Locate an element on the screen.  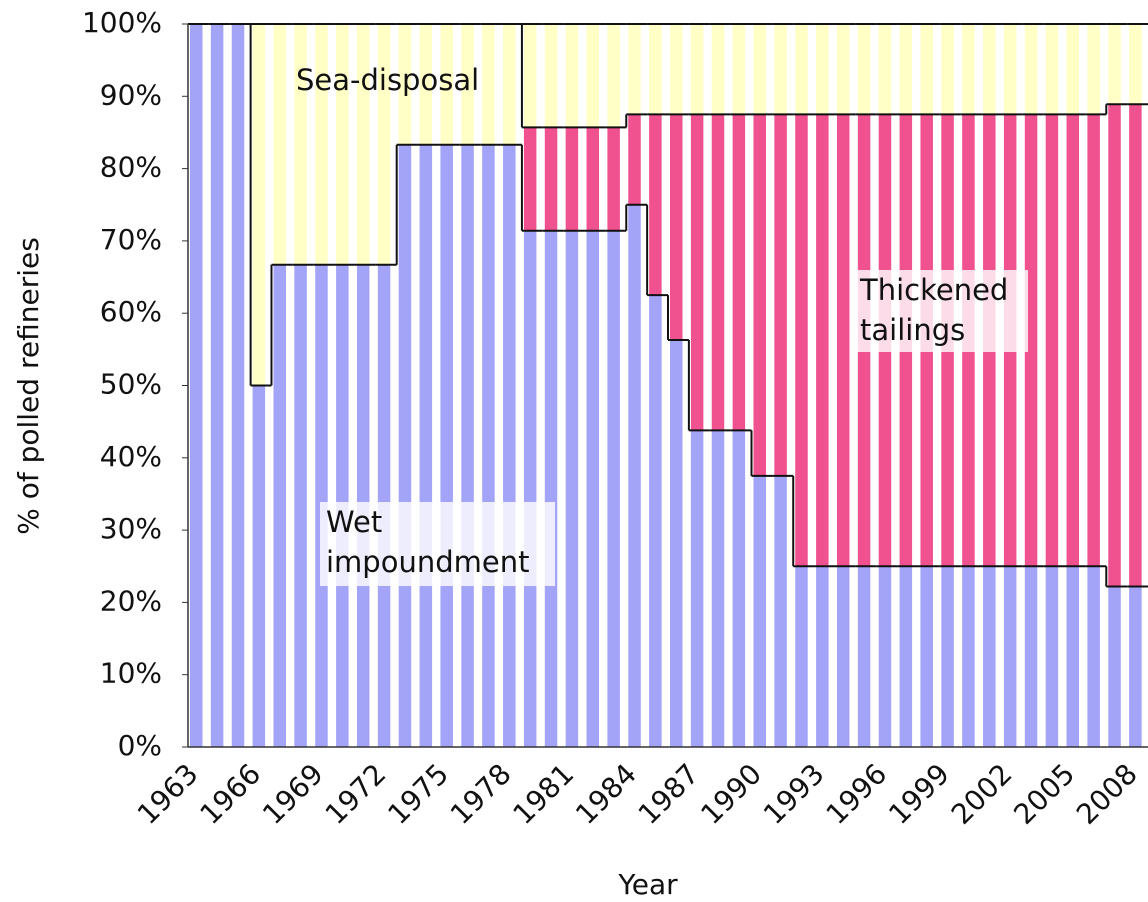
annotation: Wet is located at coordinates (354, 522).